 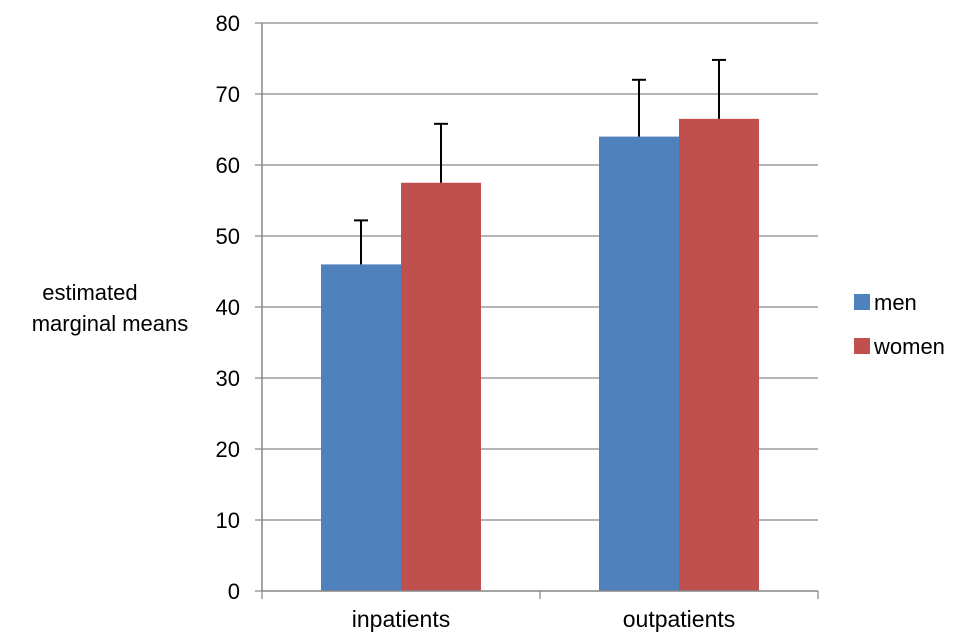 What do you see at coordinates (895, 302) in the screenshot?
I see `legend-label-men: men` at bounding box center [895, 302].